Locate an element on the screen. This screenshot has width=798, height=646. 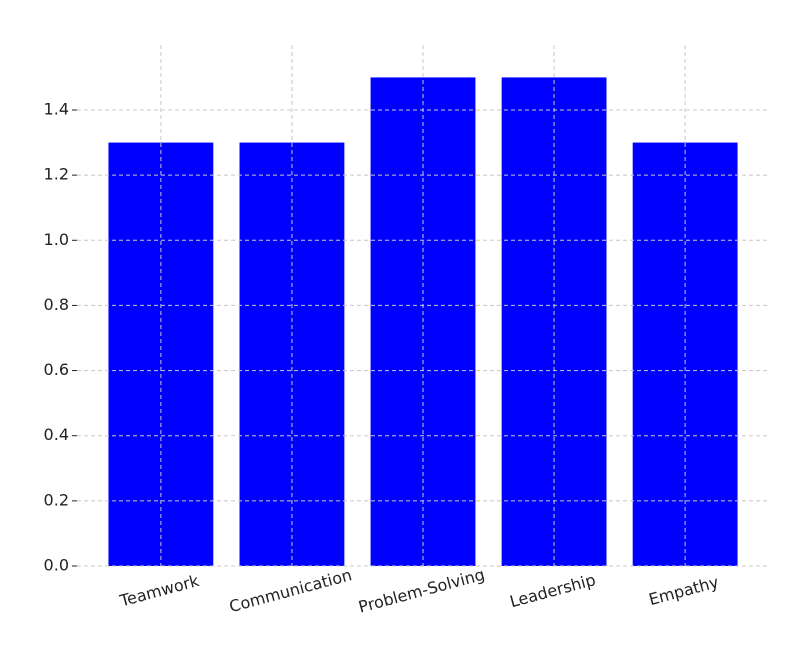
x-tick-label: Leadership is located at coordinates (553, 590).